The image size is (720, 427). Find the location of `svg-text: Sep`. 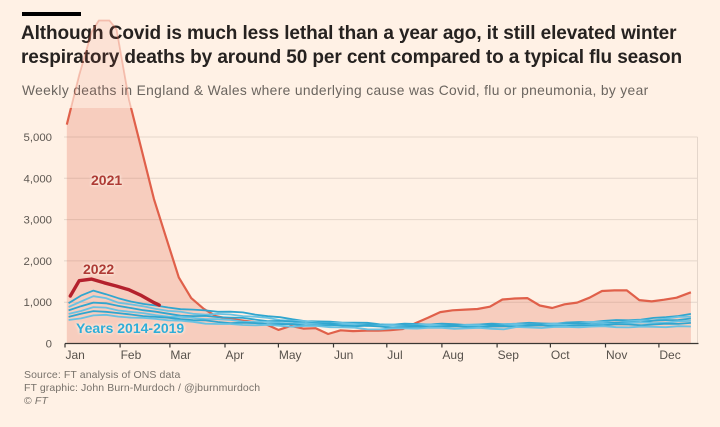

svg-text: Sep is located at coordinates (509, 355).